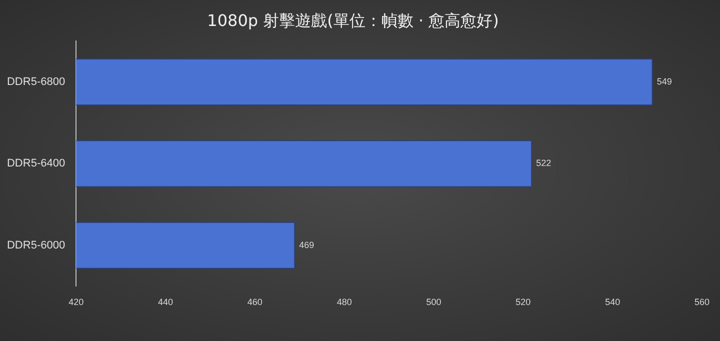  Describe the element at coordinates (612, 302) in the screenshot. I see `x-tick-label: 540` at that location.